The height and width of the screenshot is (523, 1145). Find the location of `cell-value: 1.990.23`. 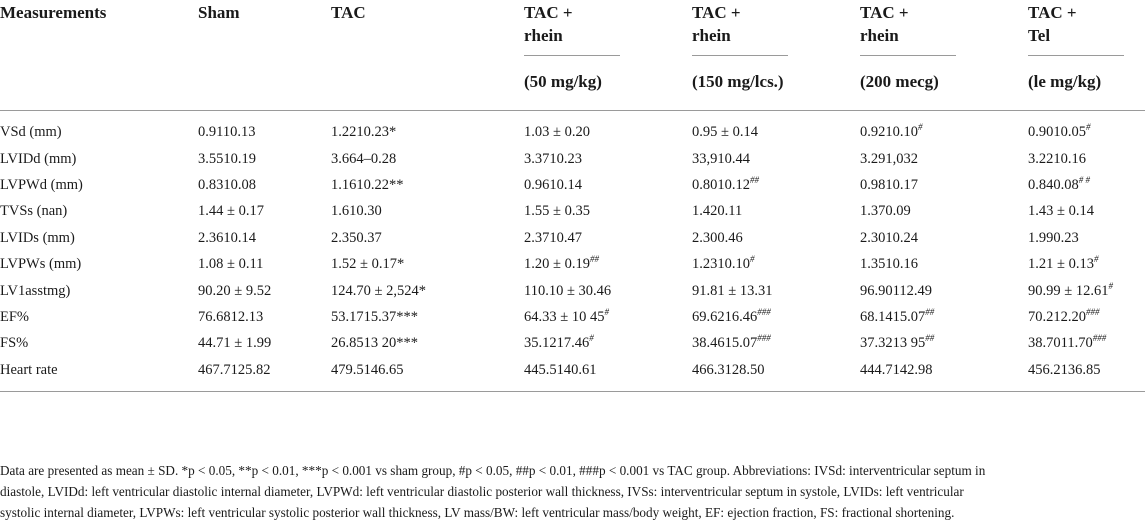

cell-value: 1.990.23 is located at coordinates (1053, 237).